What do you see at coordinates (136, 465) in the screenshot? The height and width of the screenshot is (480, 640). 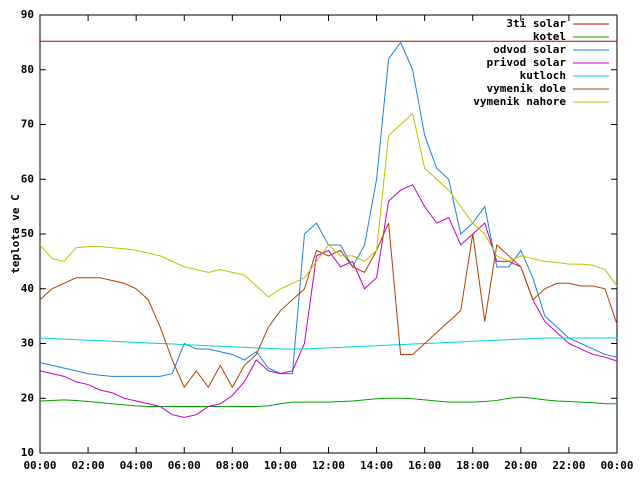 I see `x-tick-label: 04:00` at bounding box center [136, 465].